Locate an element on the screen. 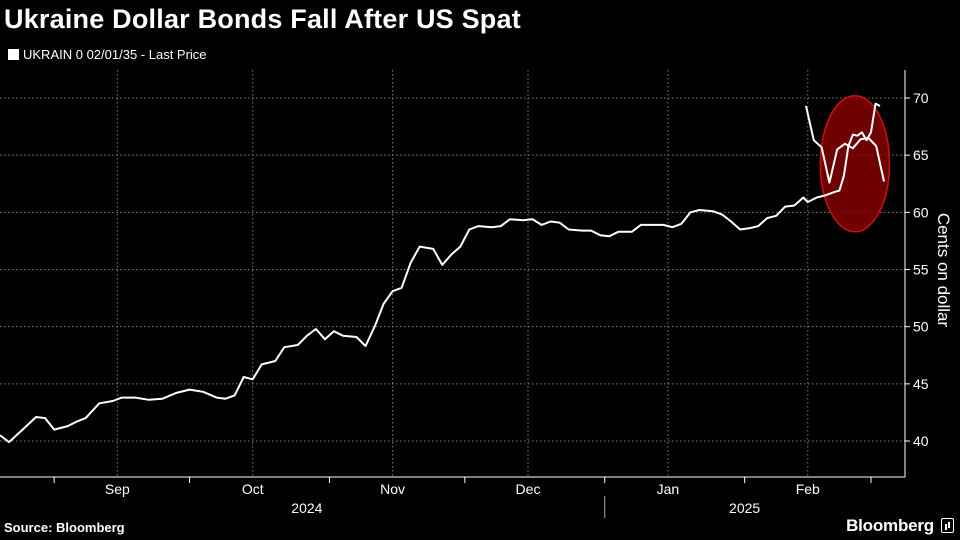 Image resolution: width=960 pixels, height=540 pixels. y-tick-label: 60 is located at coordinates (921, 212).